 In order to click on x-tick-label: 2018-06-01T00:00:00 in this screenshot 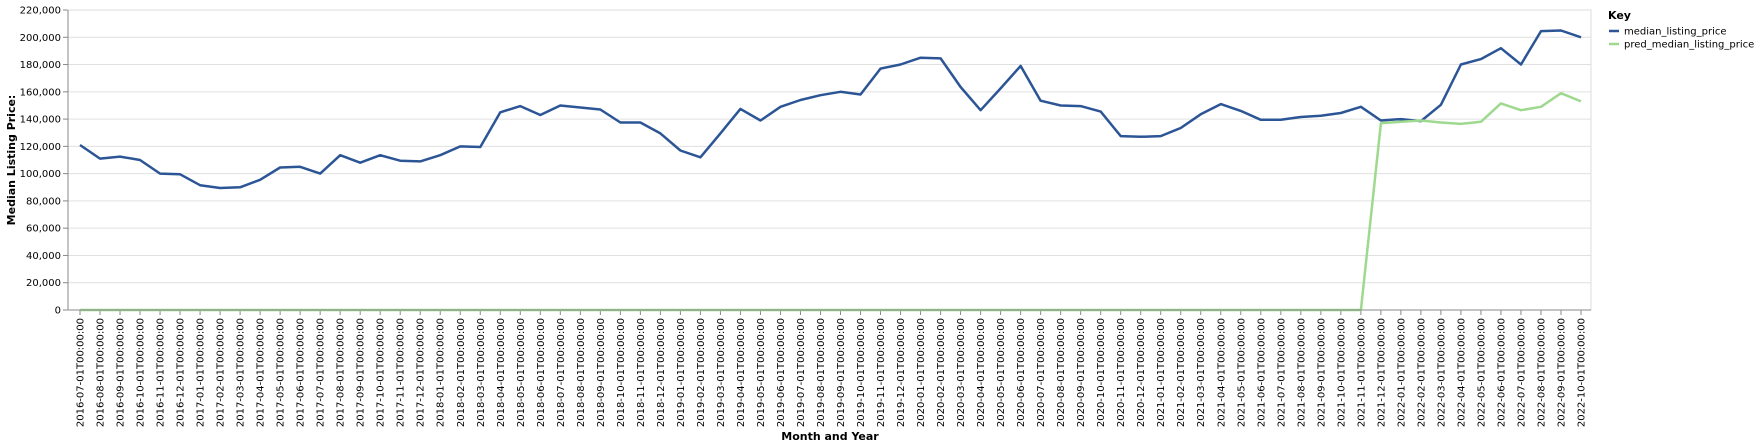, I will do `click(541, 372)`.